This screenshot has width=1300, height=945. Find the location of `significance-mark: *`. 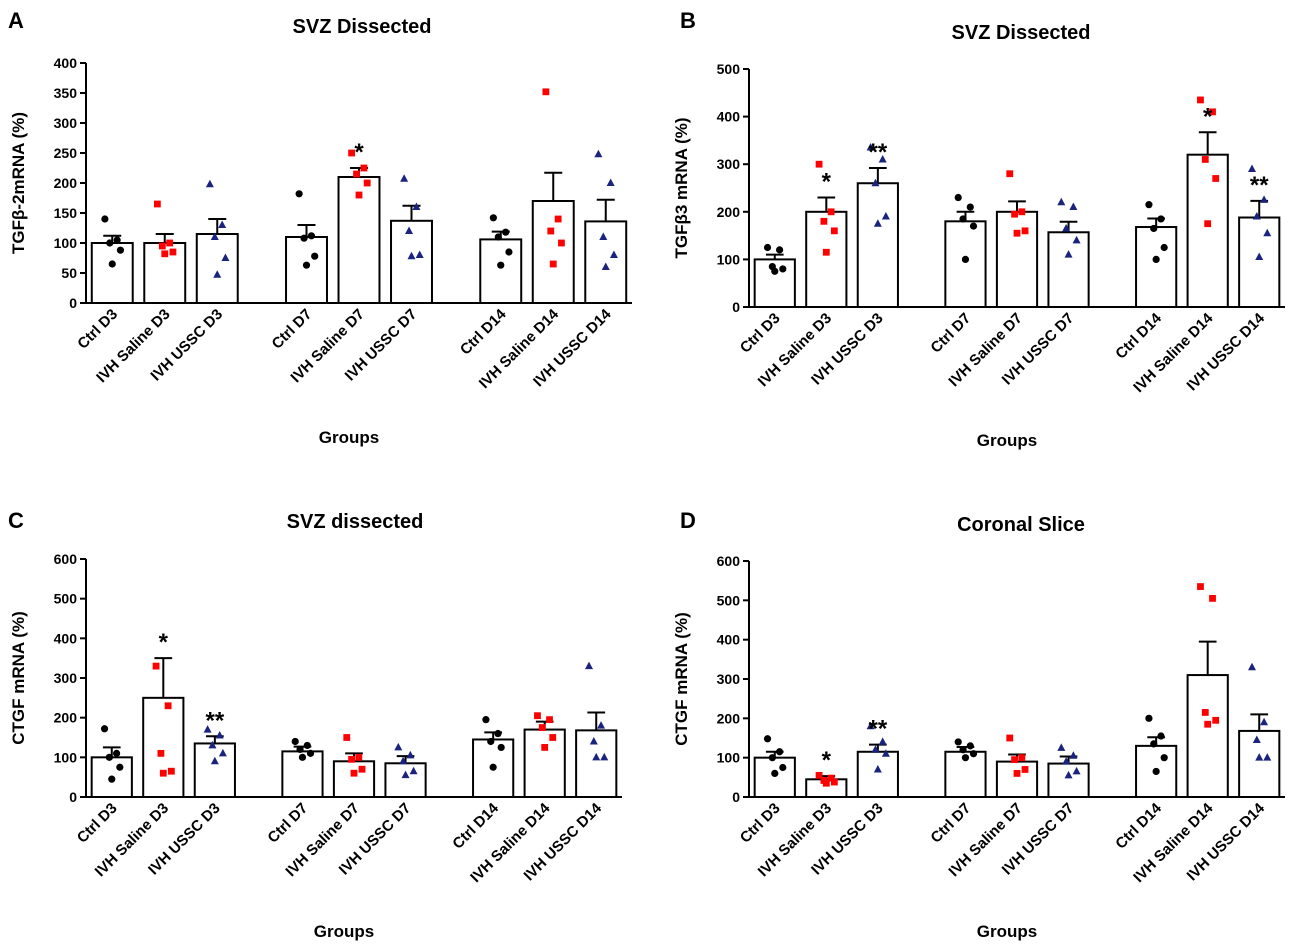

significance-mark: * is located at coordinates (359, 152).